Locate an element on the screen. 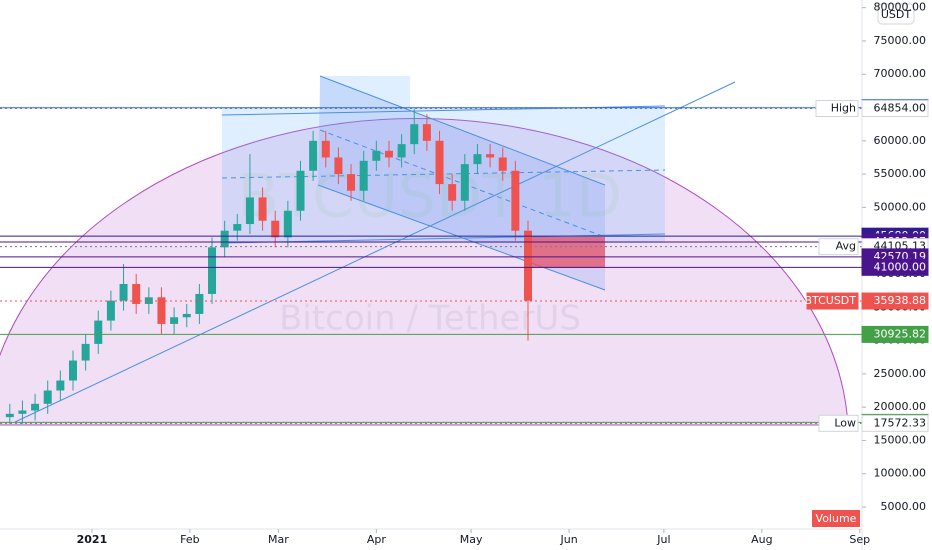 The image size is (932, 550). currency: USDT is located at coordinates (896, 14).